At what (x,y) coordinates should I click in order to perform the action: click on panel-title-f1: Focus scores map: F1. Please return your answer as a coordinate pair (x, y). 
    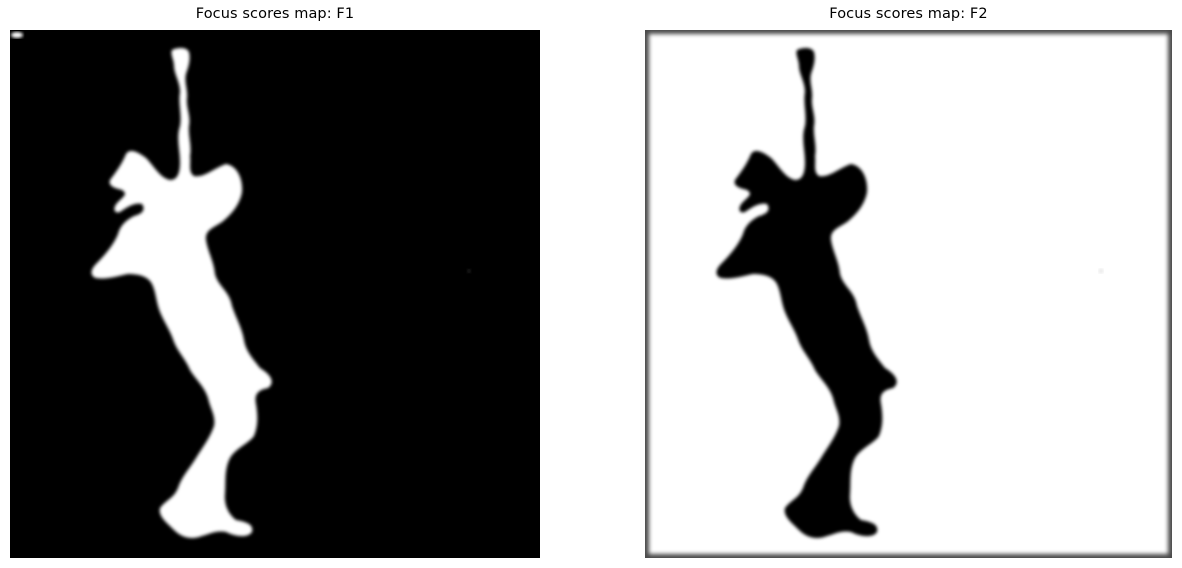
    Looking at the image, I should click on (275, 14).